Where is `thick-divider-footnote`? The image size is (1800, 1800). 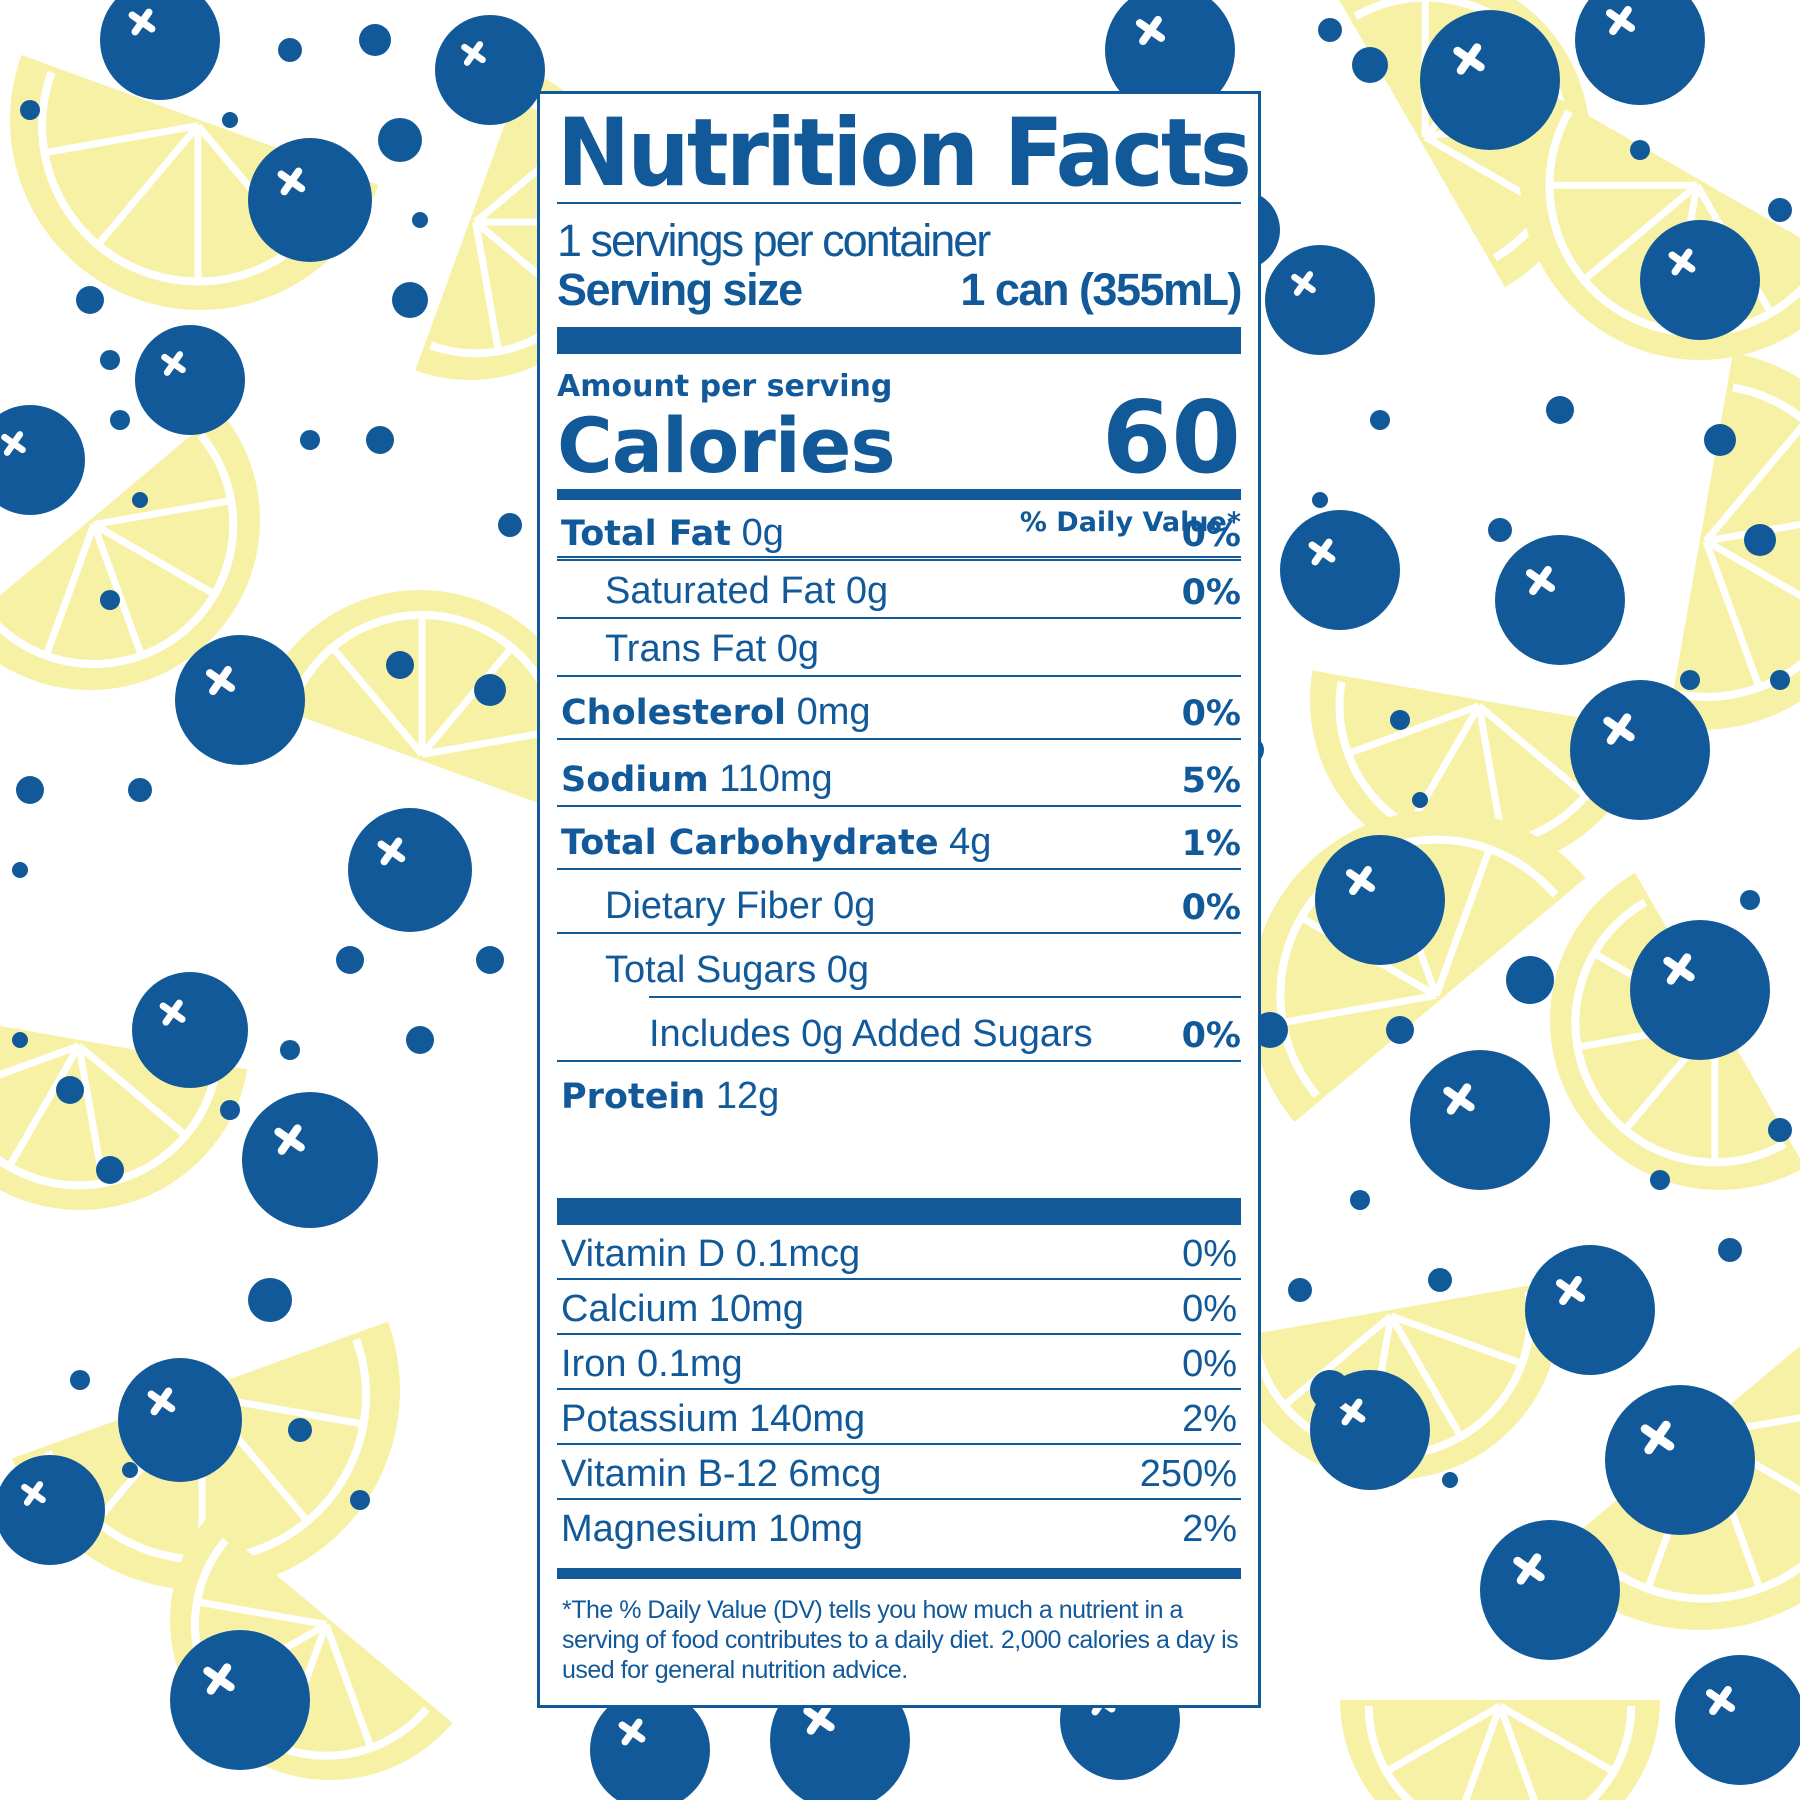 thick-divider-footnote is located at coordinates (899, 1573).